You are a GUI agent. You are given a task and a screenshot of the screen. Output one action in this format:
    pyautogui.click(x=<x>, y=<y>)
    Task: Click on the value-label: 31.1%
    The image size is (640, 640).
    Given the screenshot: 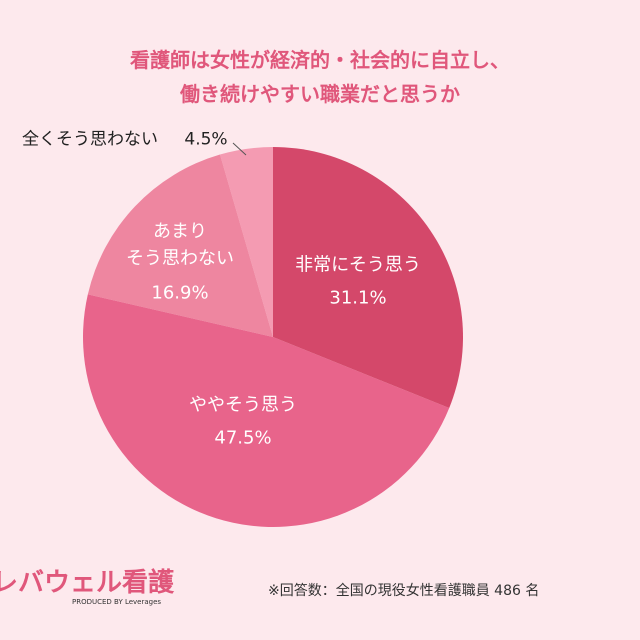 What is the action you would take?
    pyautogui.click(x=358, y=298)
    